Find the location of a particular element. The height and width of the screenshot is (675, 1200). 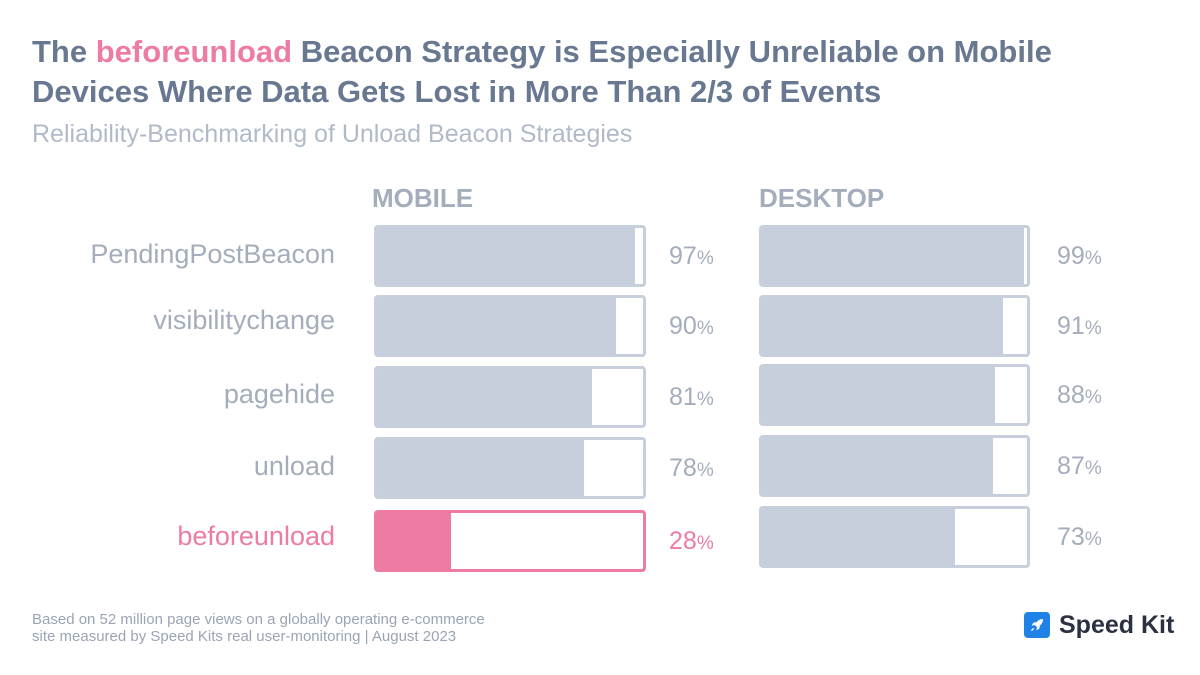

data-label: 91% is located at coordinates (1079, 326).